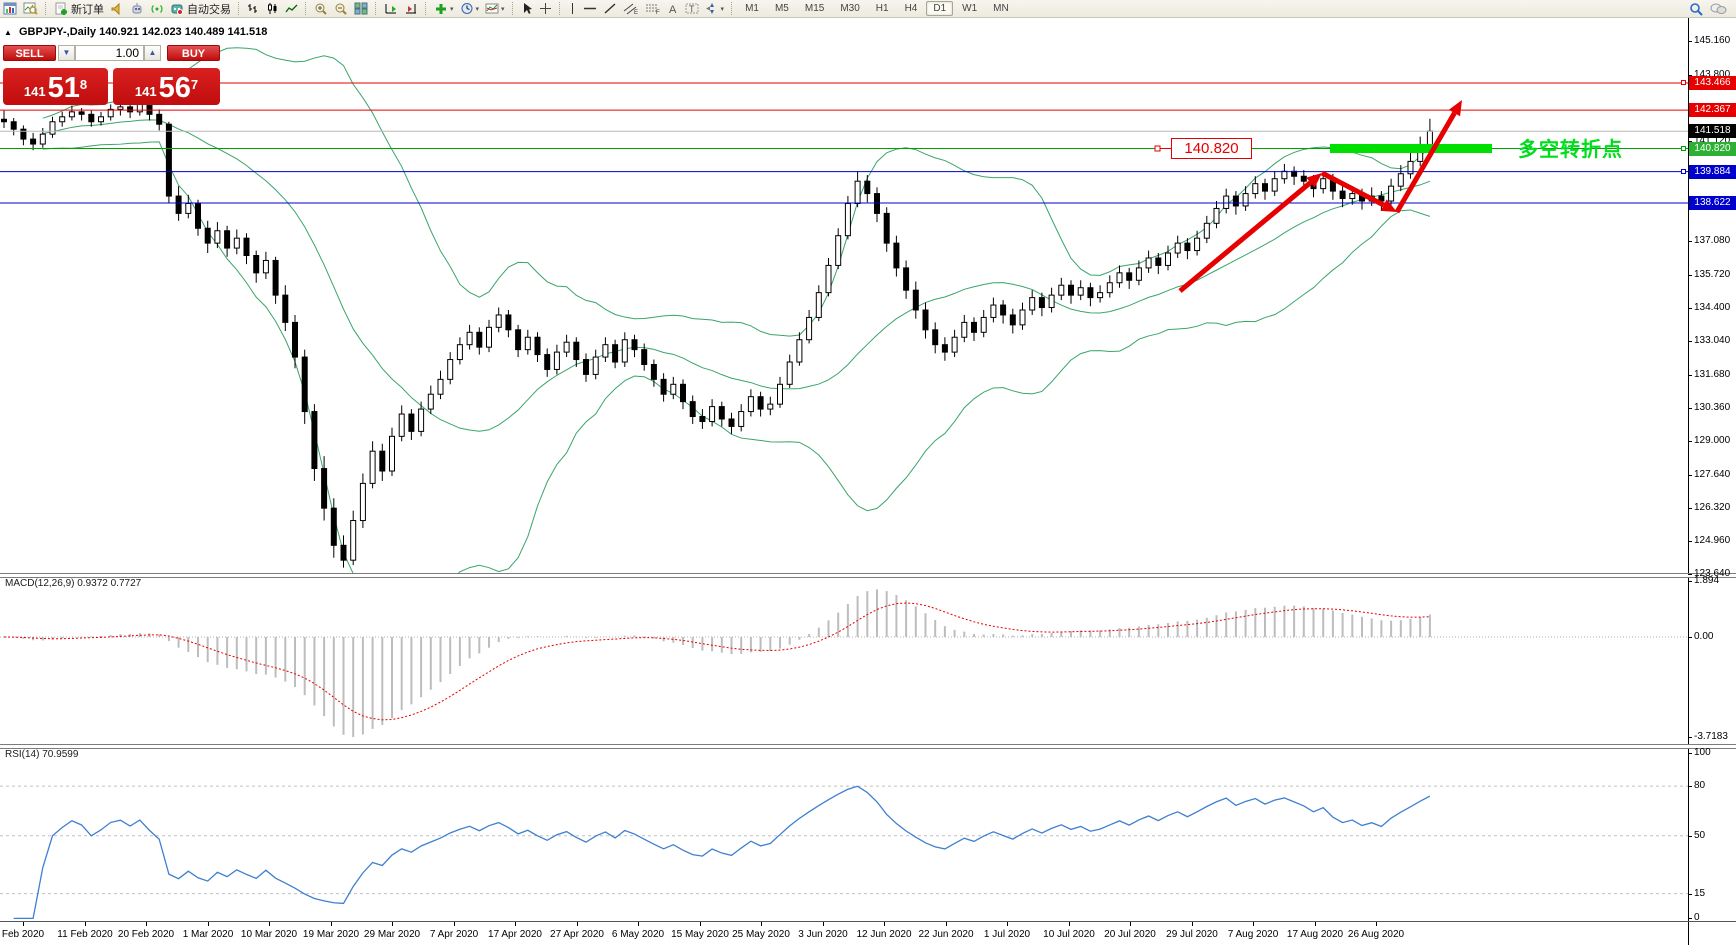 Image resolution: width=1736 pixels, height=945 pixels. I want to click on rsi-panel-label: RSI(14) 70.9599, so click(42, 754).